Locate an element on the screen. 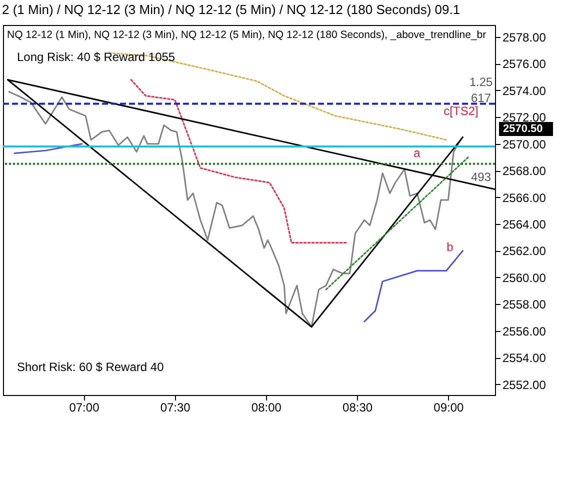  y-tick-label: 2558.00 is located at coordinates (524, 305).